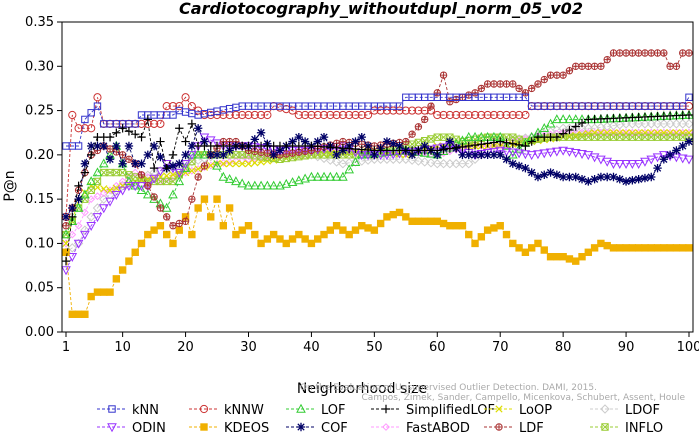 The width and height of the screenshot is (699, 434). What do you see at coordinates (437, 347) in the screenshot?
I see `x-tick-label-6: 60` at bounding box center [437, 347].